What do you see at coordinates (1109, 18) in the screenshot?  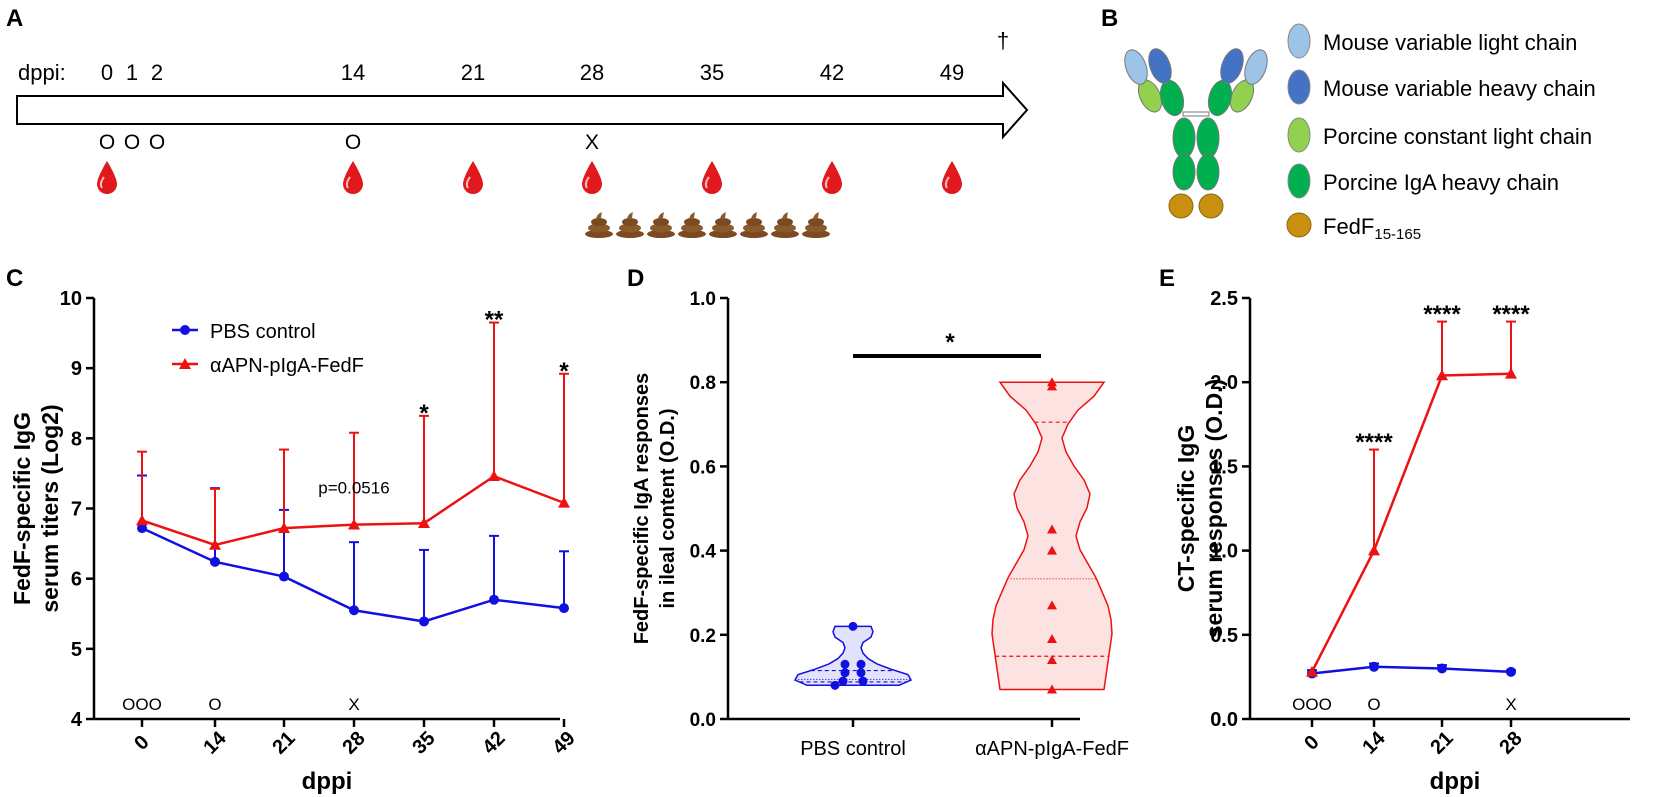 I see `panel-letter-b: B` at bounding box center [1109, 18].